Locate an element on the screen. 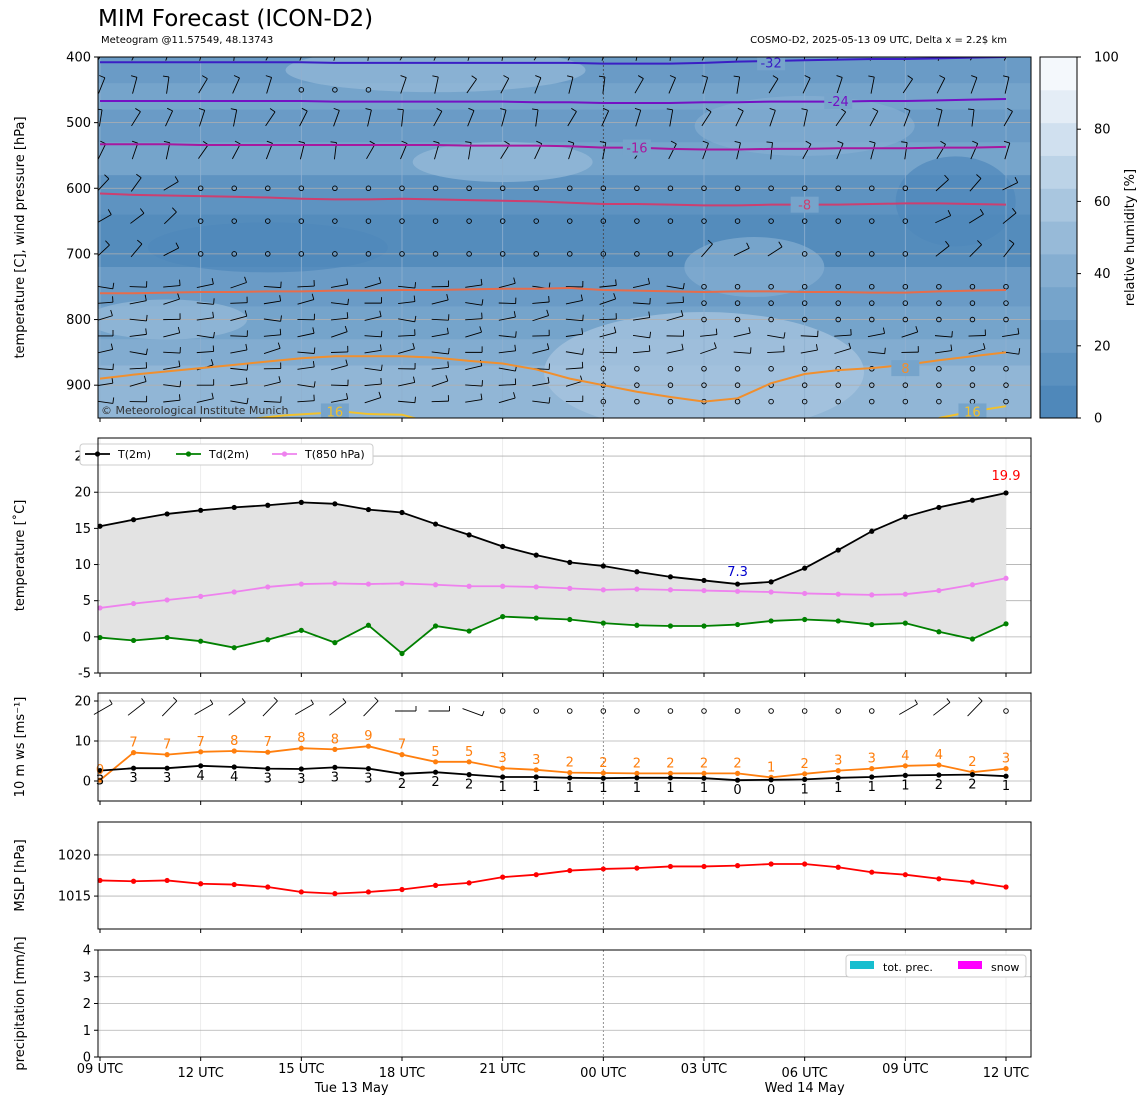  legend-label: Td(2m) is located at coordinates (228, 454).